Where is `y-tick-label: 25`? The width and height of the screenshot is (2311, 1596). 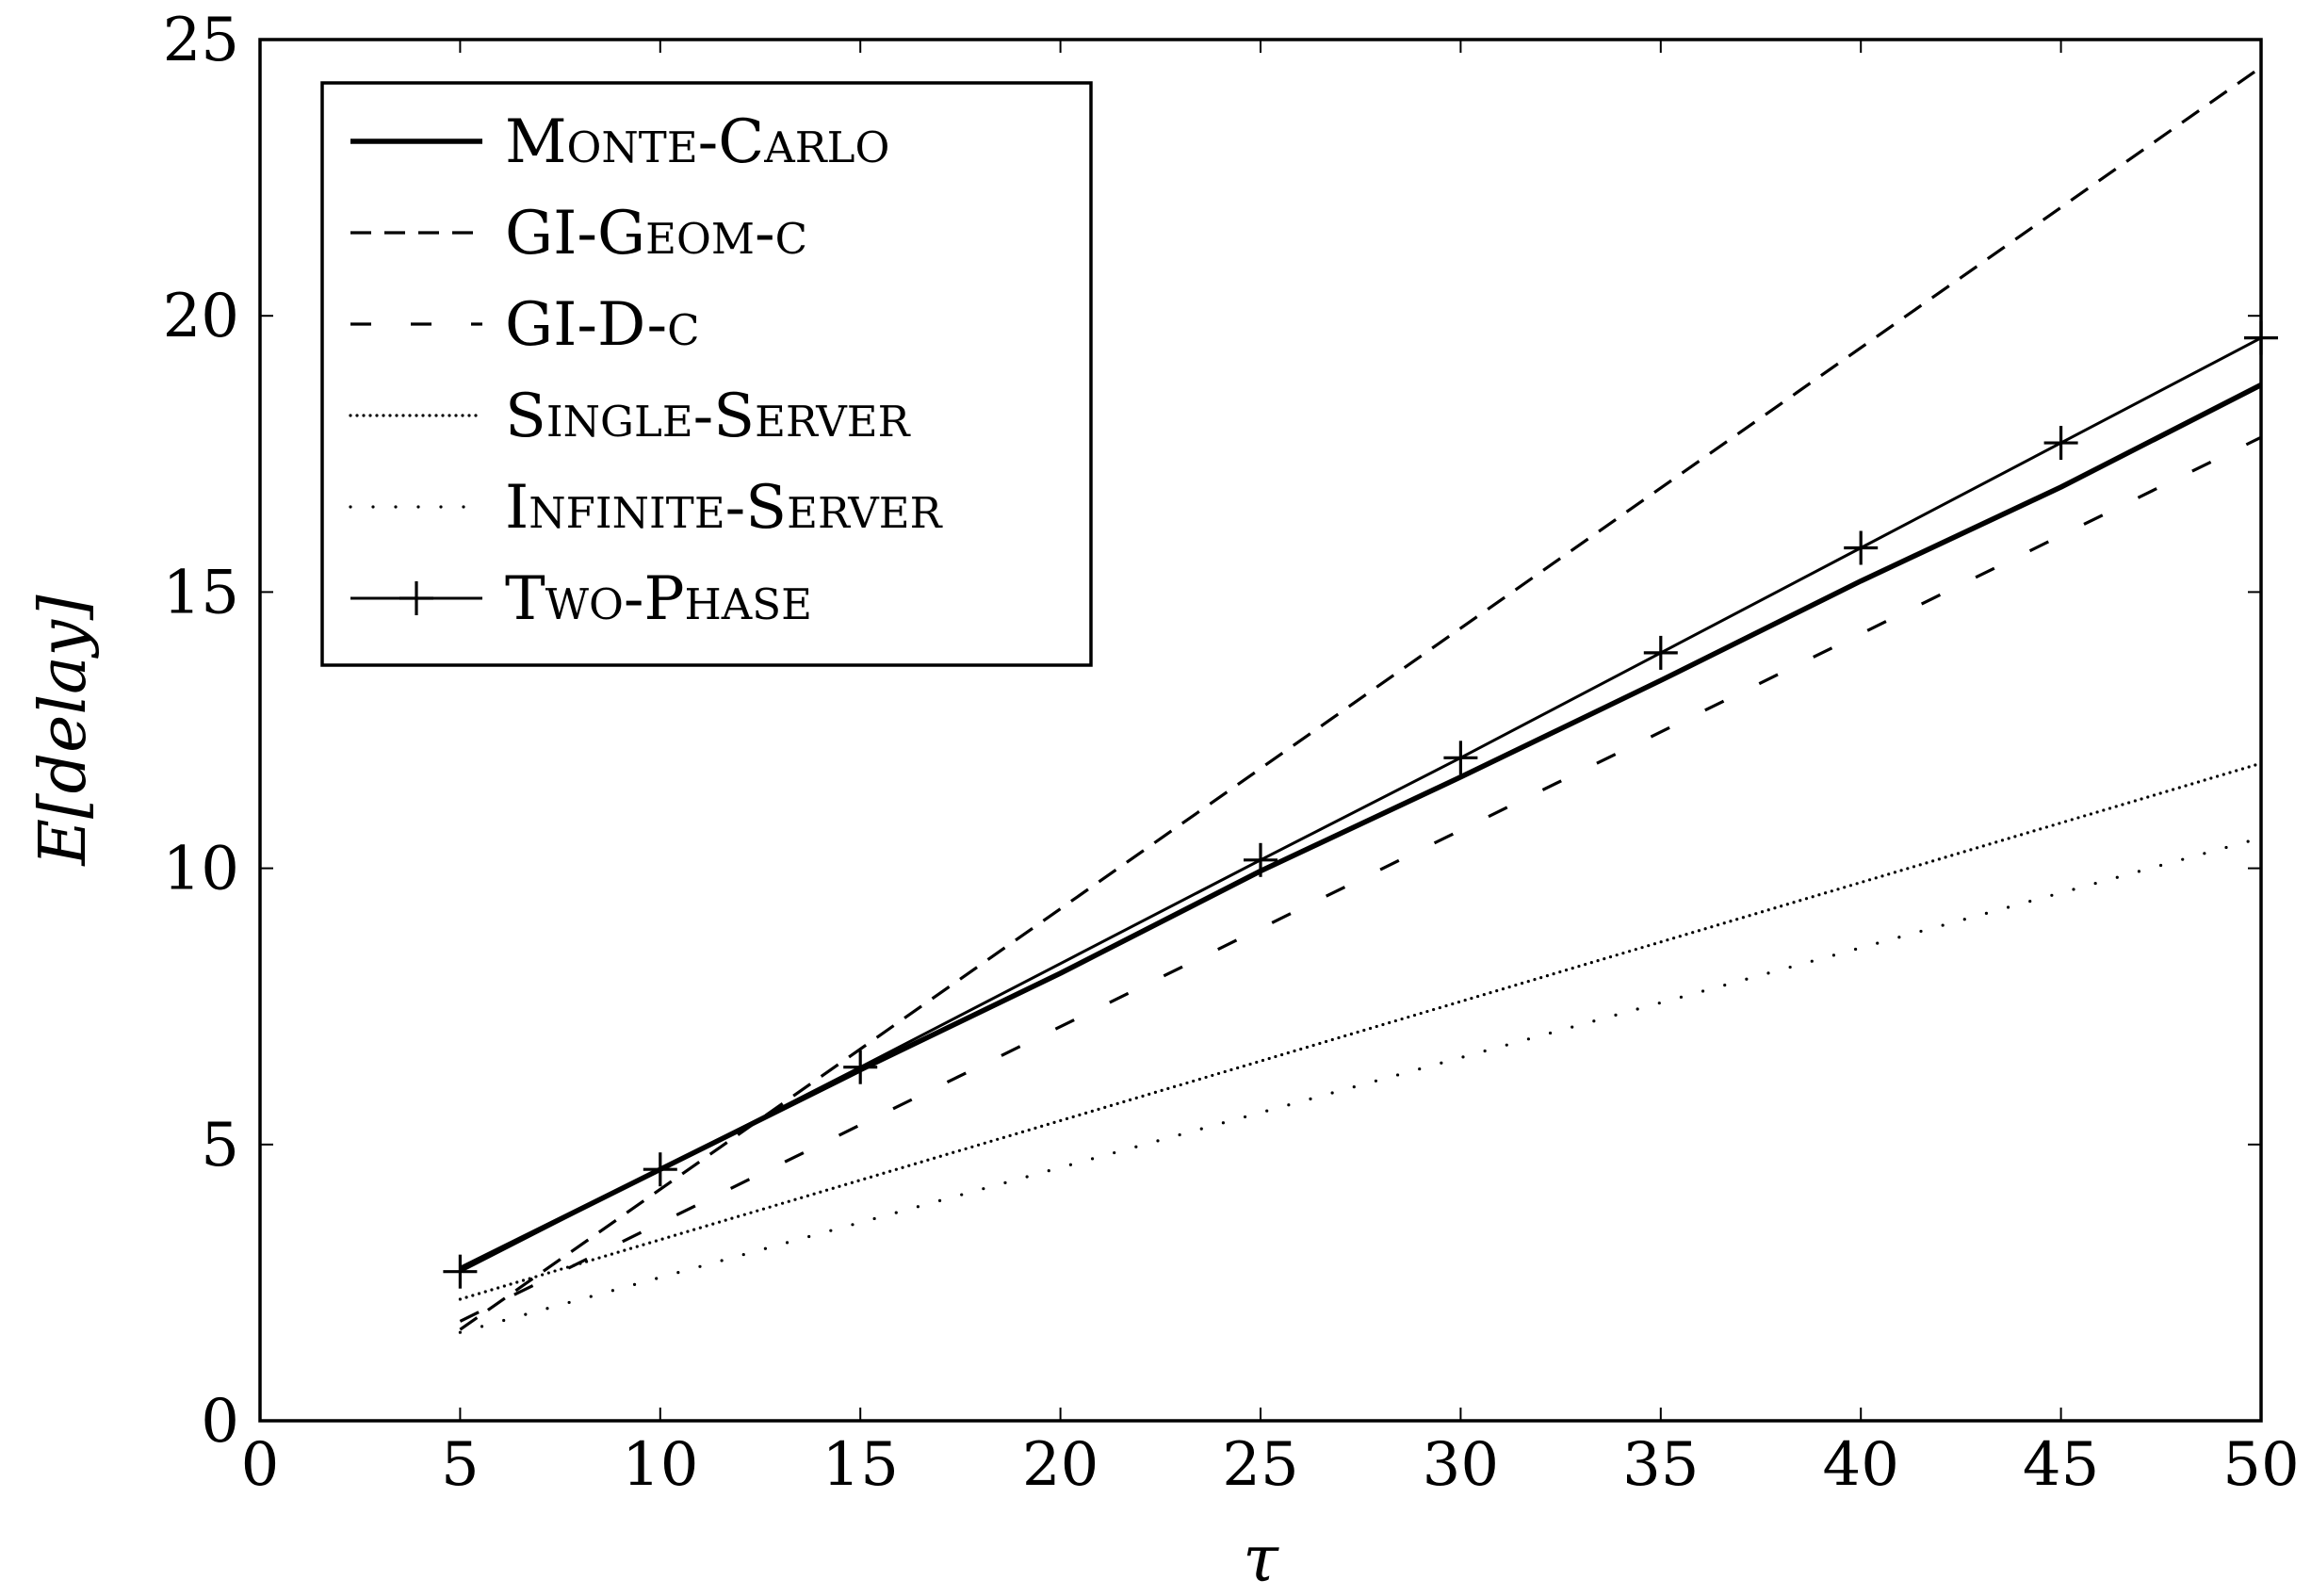 y-tick-label: 25 is located at coordinates (201, 40).